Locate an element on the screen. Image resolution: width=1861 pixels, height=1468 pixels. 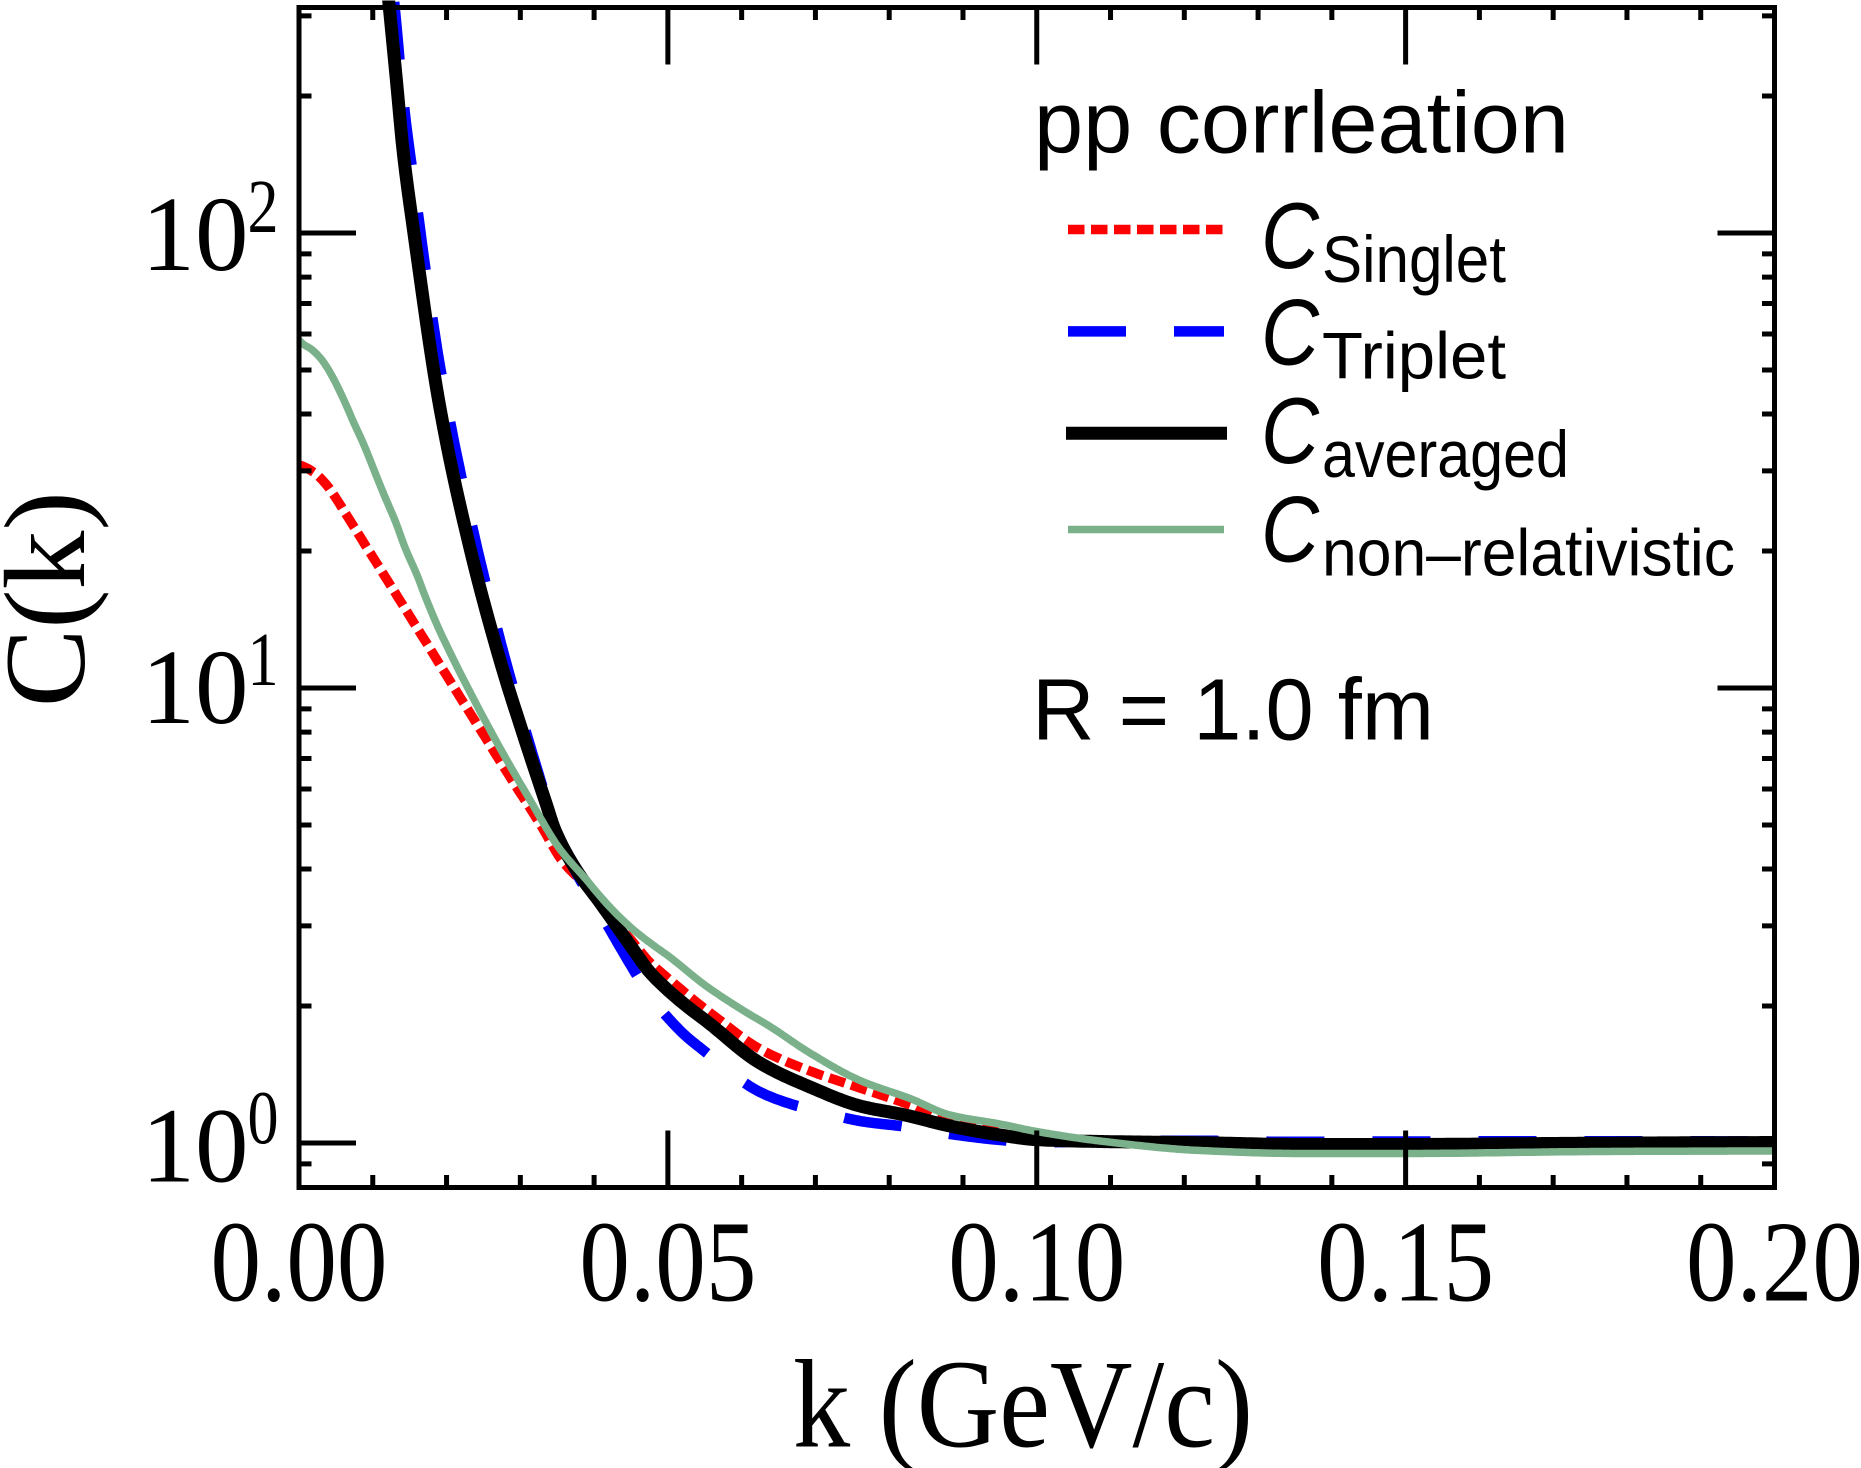
svg-text: 0.05 is located at coordinates (667, 1261).